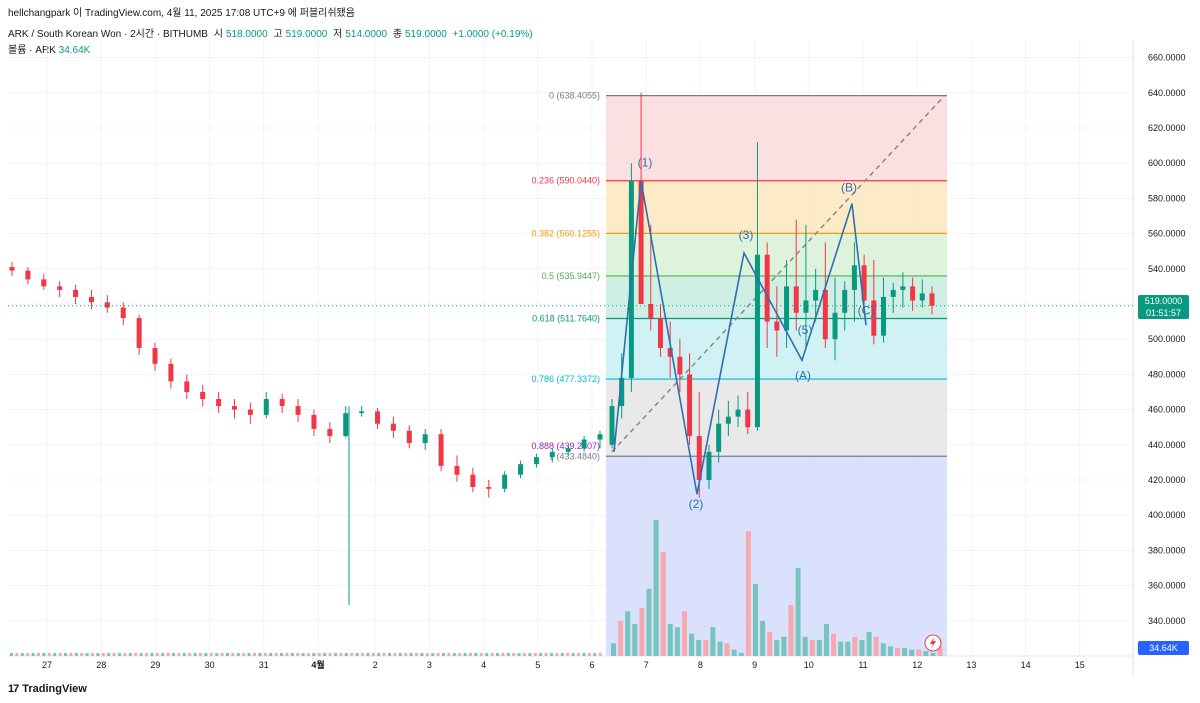 The image size is (1200, 703). What do you see at coordinates (375, 665) in the screenshot?
I see `x-tick-label: 2` at bounding box center [375, 665].